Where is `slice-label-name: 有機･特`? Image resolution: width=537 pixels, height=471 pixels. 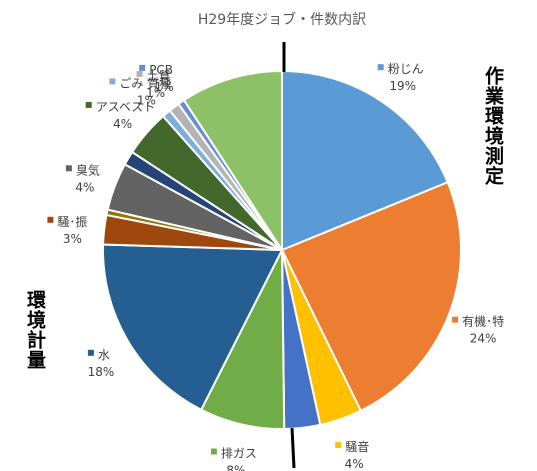
slice-label-name: 有機･特 is located at coordinates (483, 321).